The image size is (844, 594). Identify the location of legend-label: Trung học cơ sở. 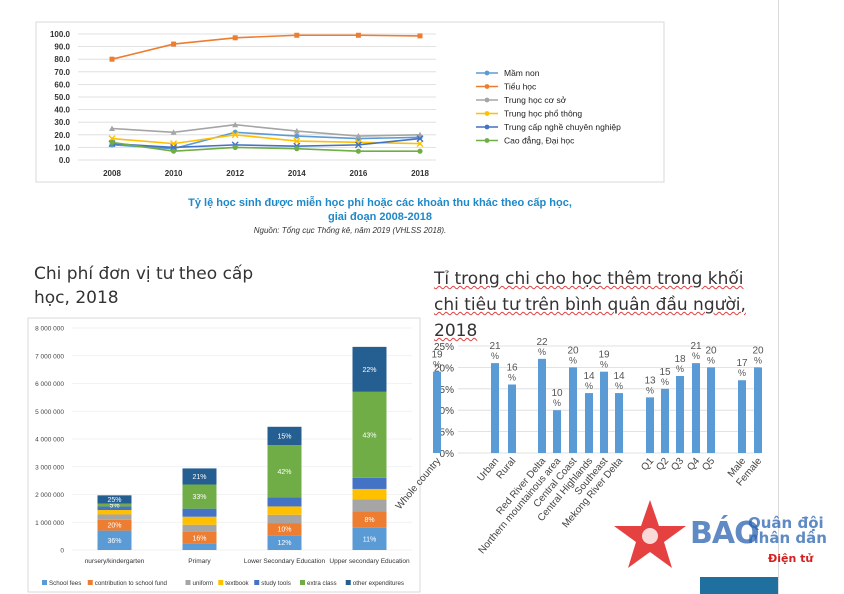
(535, 100).